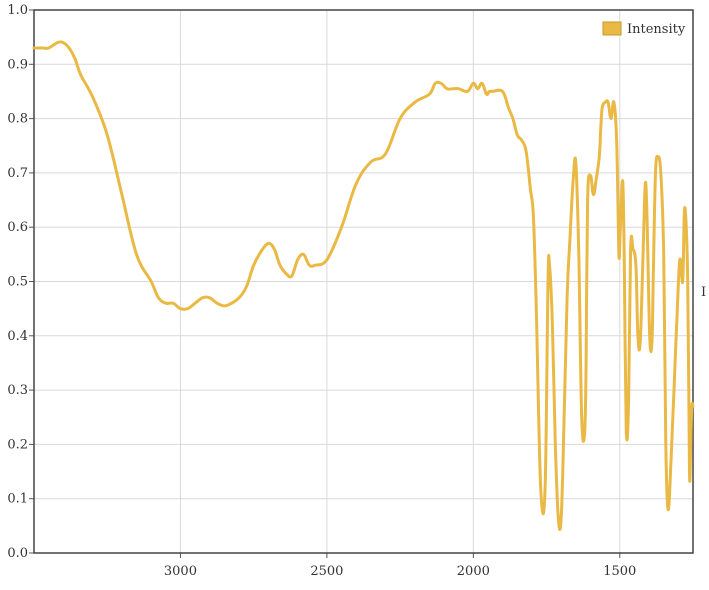  Describe the element at coordinates (17, 336) in the screenshot. I see `y-tick-label: 0.4` at that location.